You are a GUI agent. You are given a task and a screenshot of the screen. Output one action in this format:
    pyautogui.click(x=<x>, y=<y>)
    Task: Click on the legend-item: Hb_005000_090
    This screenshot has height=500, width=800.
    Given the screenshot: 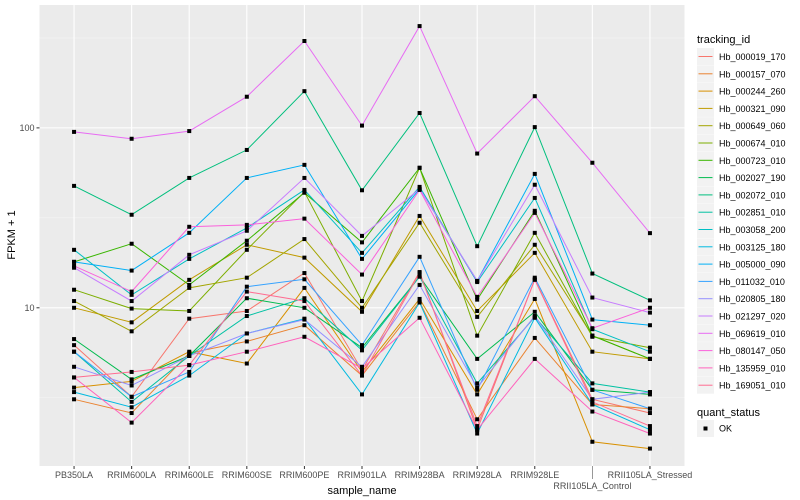 What is the action you would take?
    pyautogui.click(x=741, y=264)
    